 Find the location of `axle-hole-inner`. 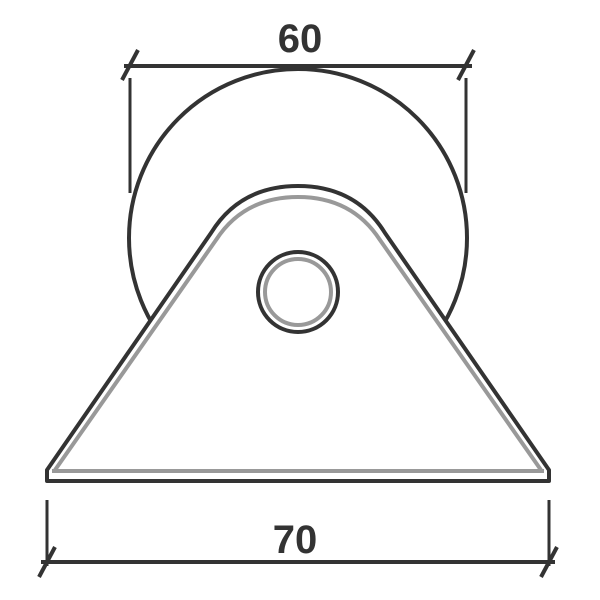

axle-hole-inner is located at coordinates (298, 292).